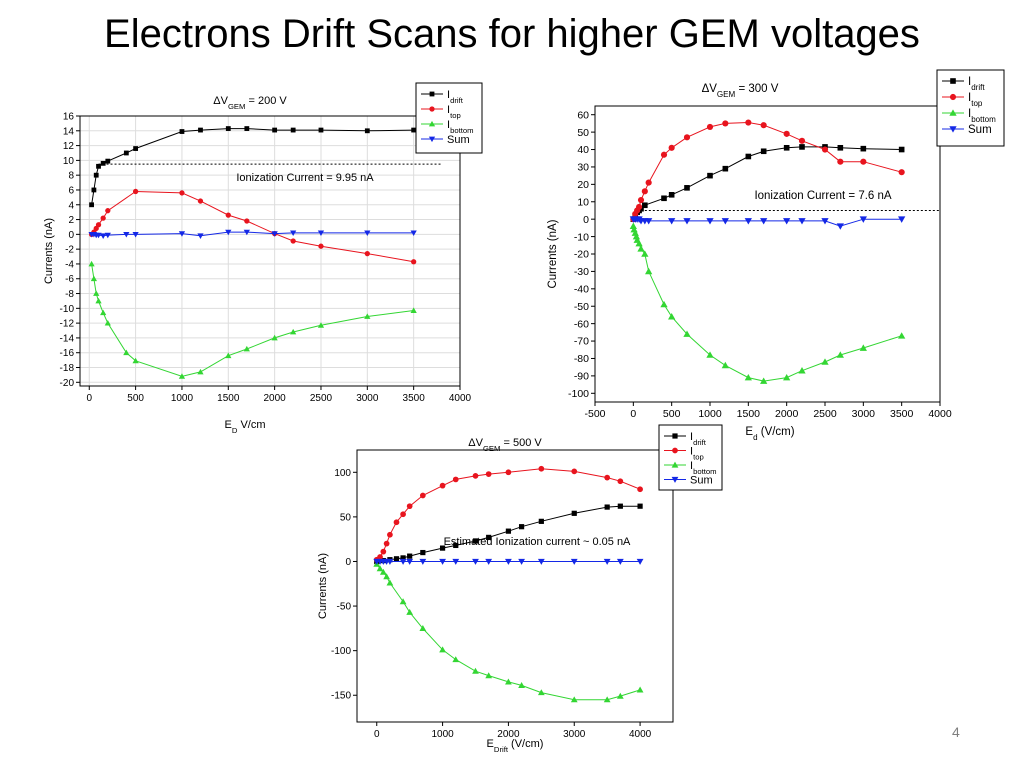 This screenshot has width=1024, height=768. What do you see at coordinates (135, 398) in the screenshot?
I see `x-tick-label: 500` at bounding box center [135, 398].